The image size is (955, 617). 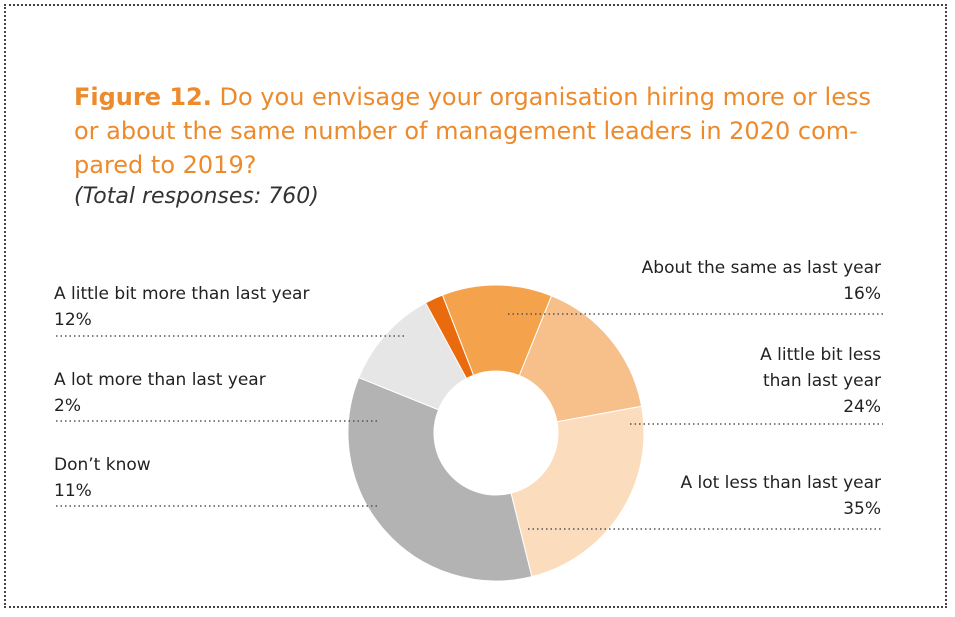 What do you see at coordinates (761, 268) in the screenshot?
I see `label-same-text: About the same as last year` at bounding box center [761, 268].